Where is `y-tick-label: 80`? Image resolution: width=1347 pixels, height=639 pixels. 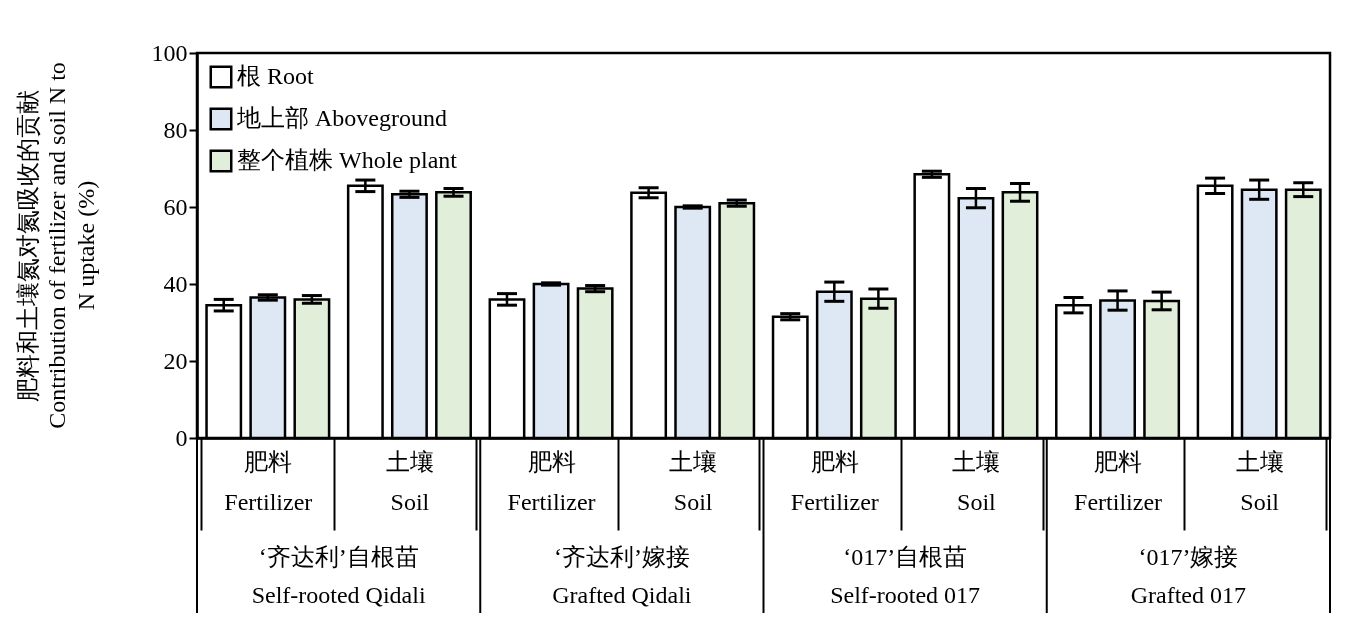
y-tick-label: 80 is located at coordinates (175, 129).